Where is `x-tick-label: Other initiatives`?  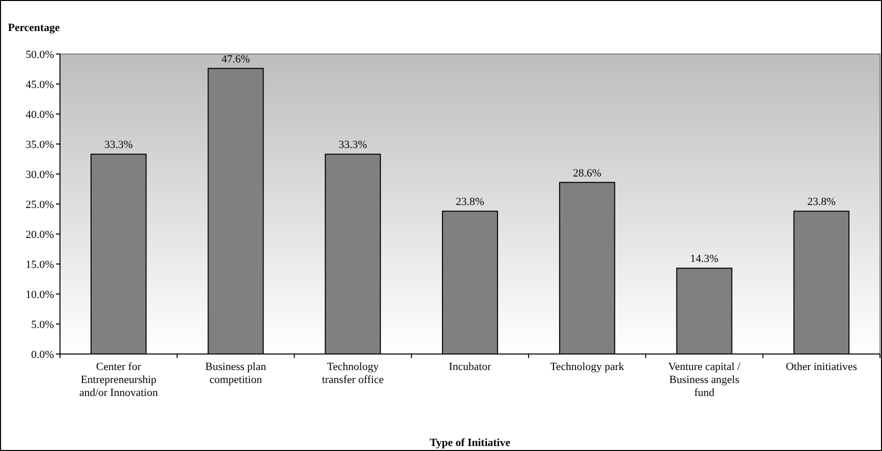
x-tick-label: Other initiatives is located at coordinates (822, 367).